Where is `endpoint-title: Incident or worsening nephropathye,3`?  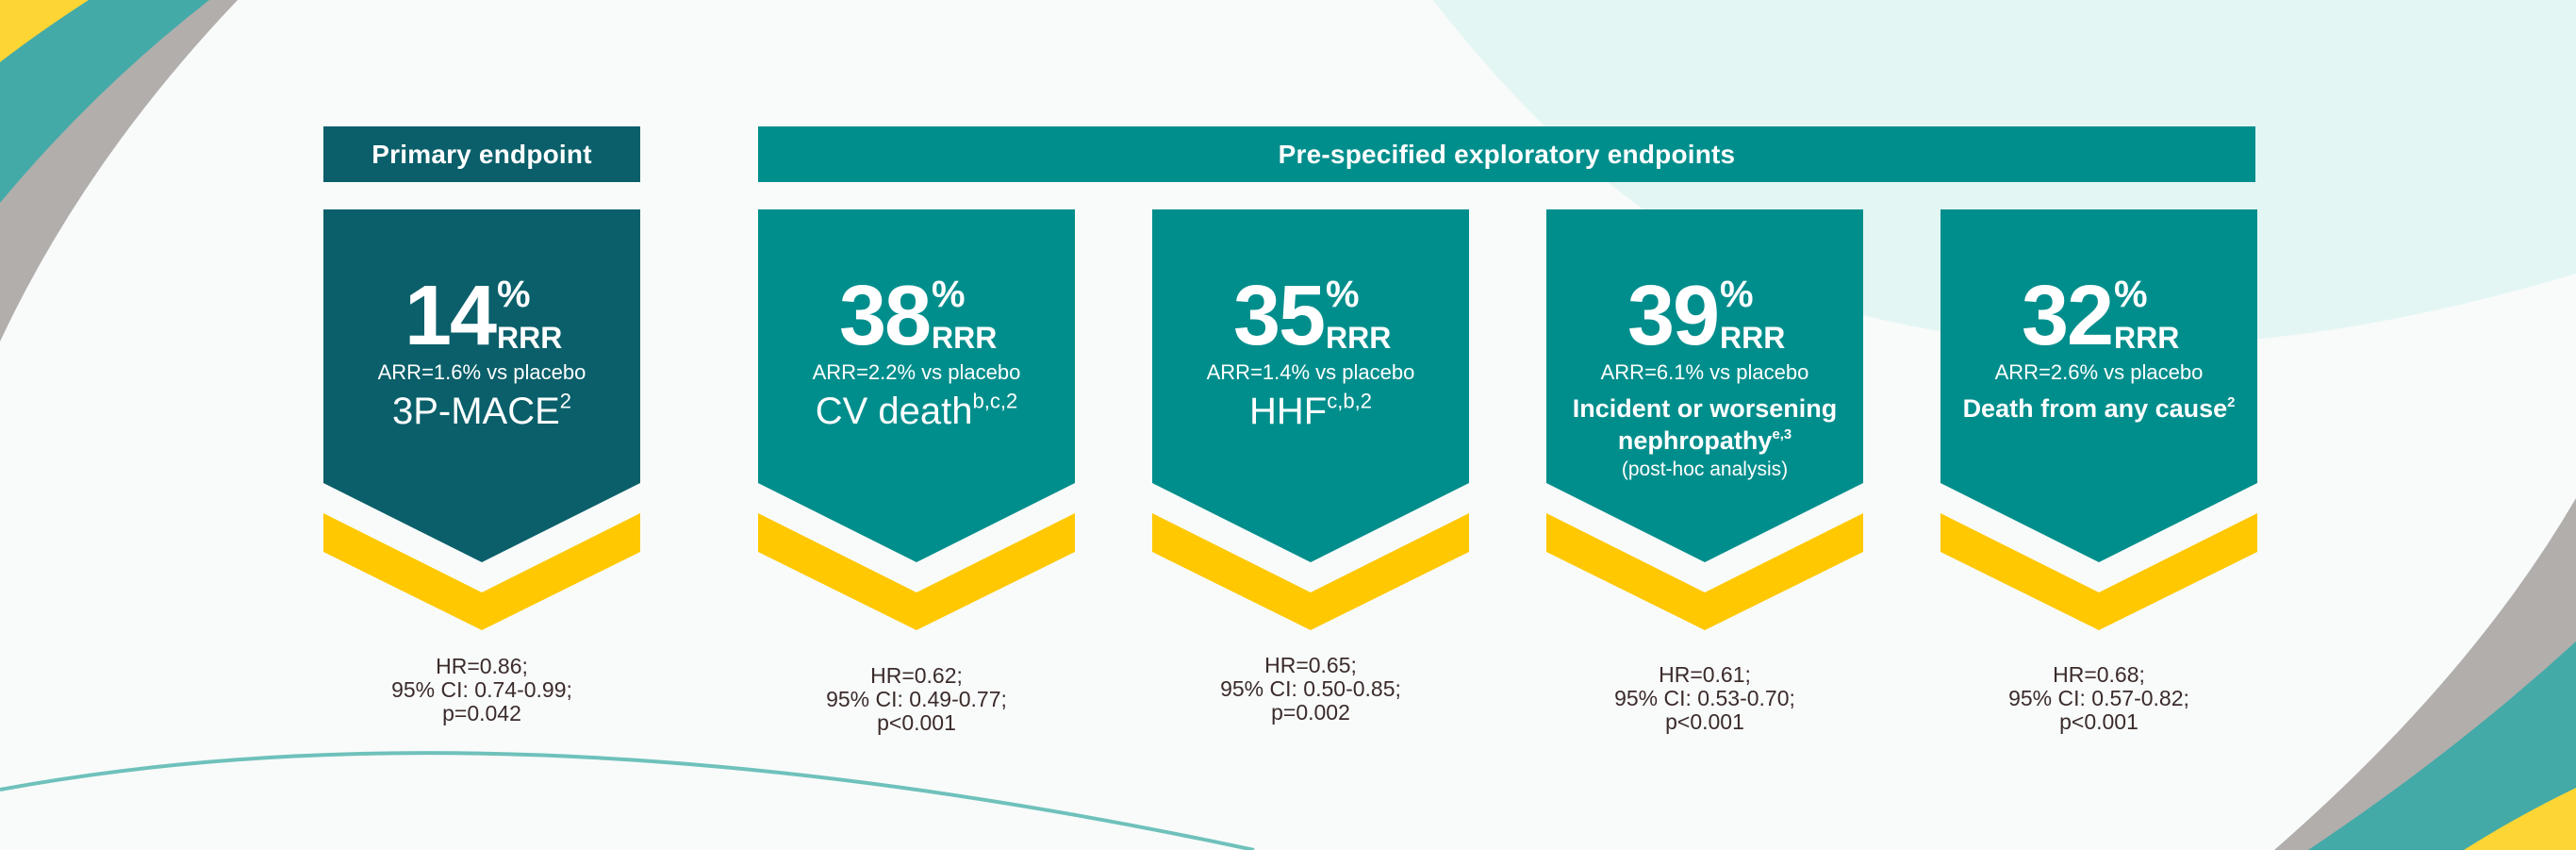 endpoint-title: Incident or worsening nephropathye,3 is located at coordinates (1705, 425).